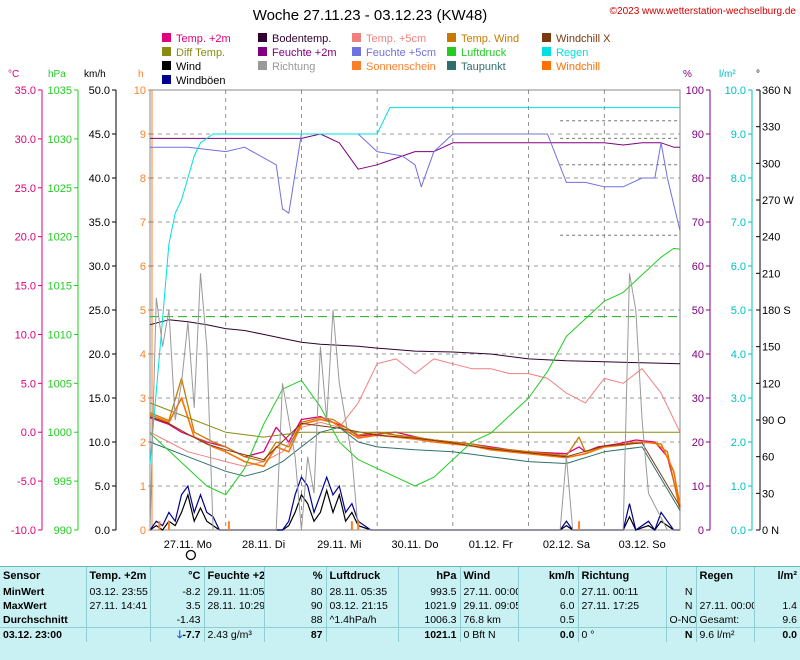 The height and width of the screenshot is (660, 800). Describe the element at coordinates (415, 182) in the screenshot. I see `series-line-feuchte-5cm` at that location.